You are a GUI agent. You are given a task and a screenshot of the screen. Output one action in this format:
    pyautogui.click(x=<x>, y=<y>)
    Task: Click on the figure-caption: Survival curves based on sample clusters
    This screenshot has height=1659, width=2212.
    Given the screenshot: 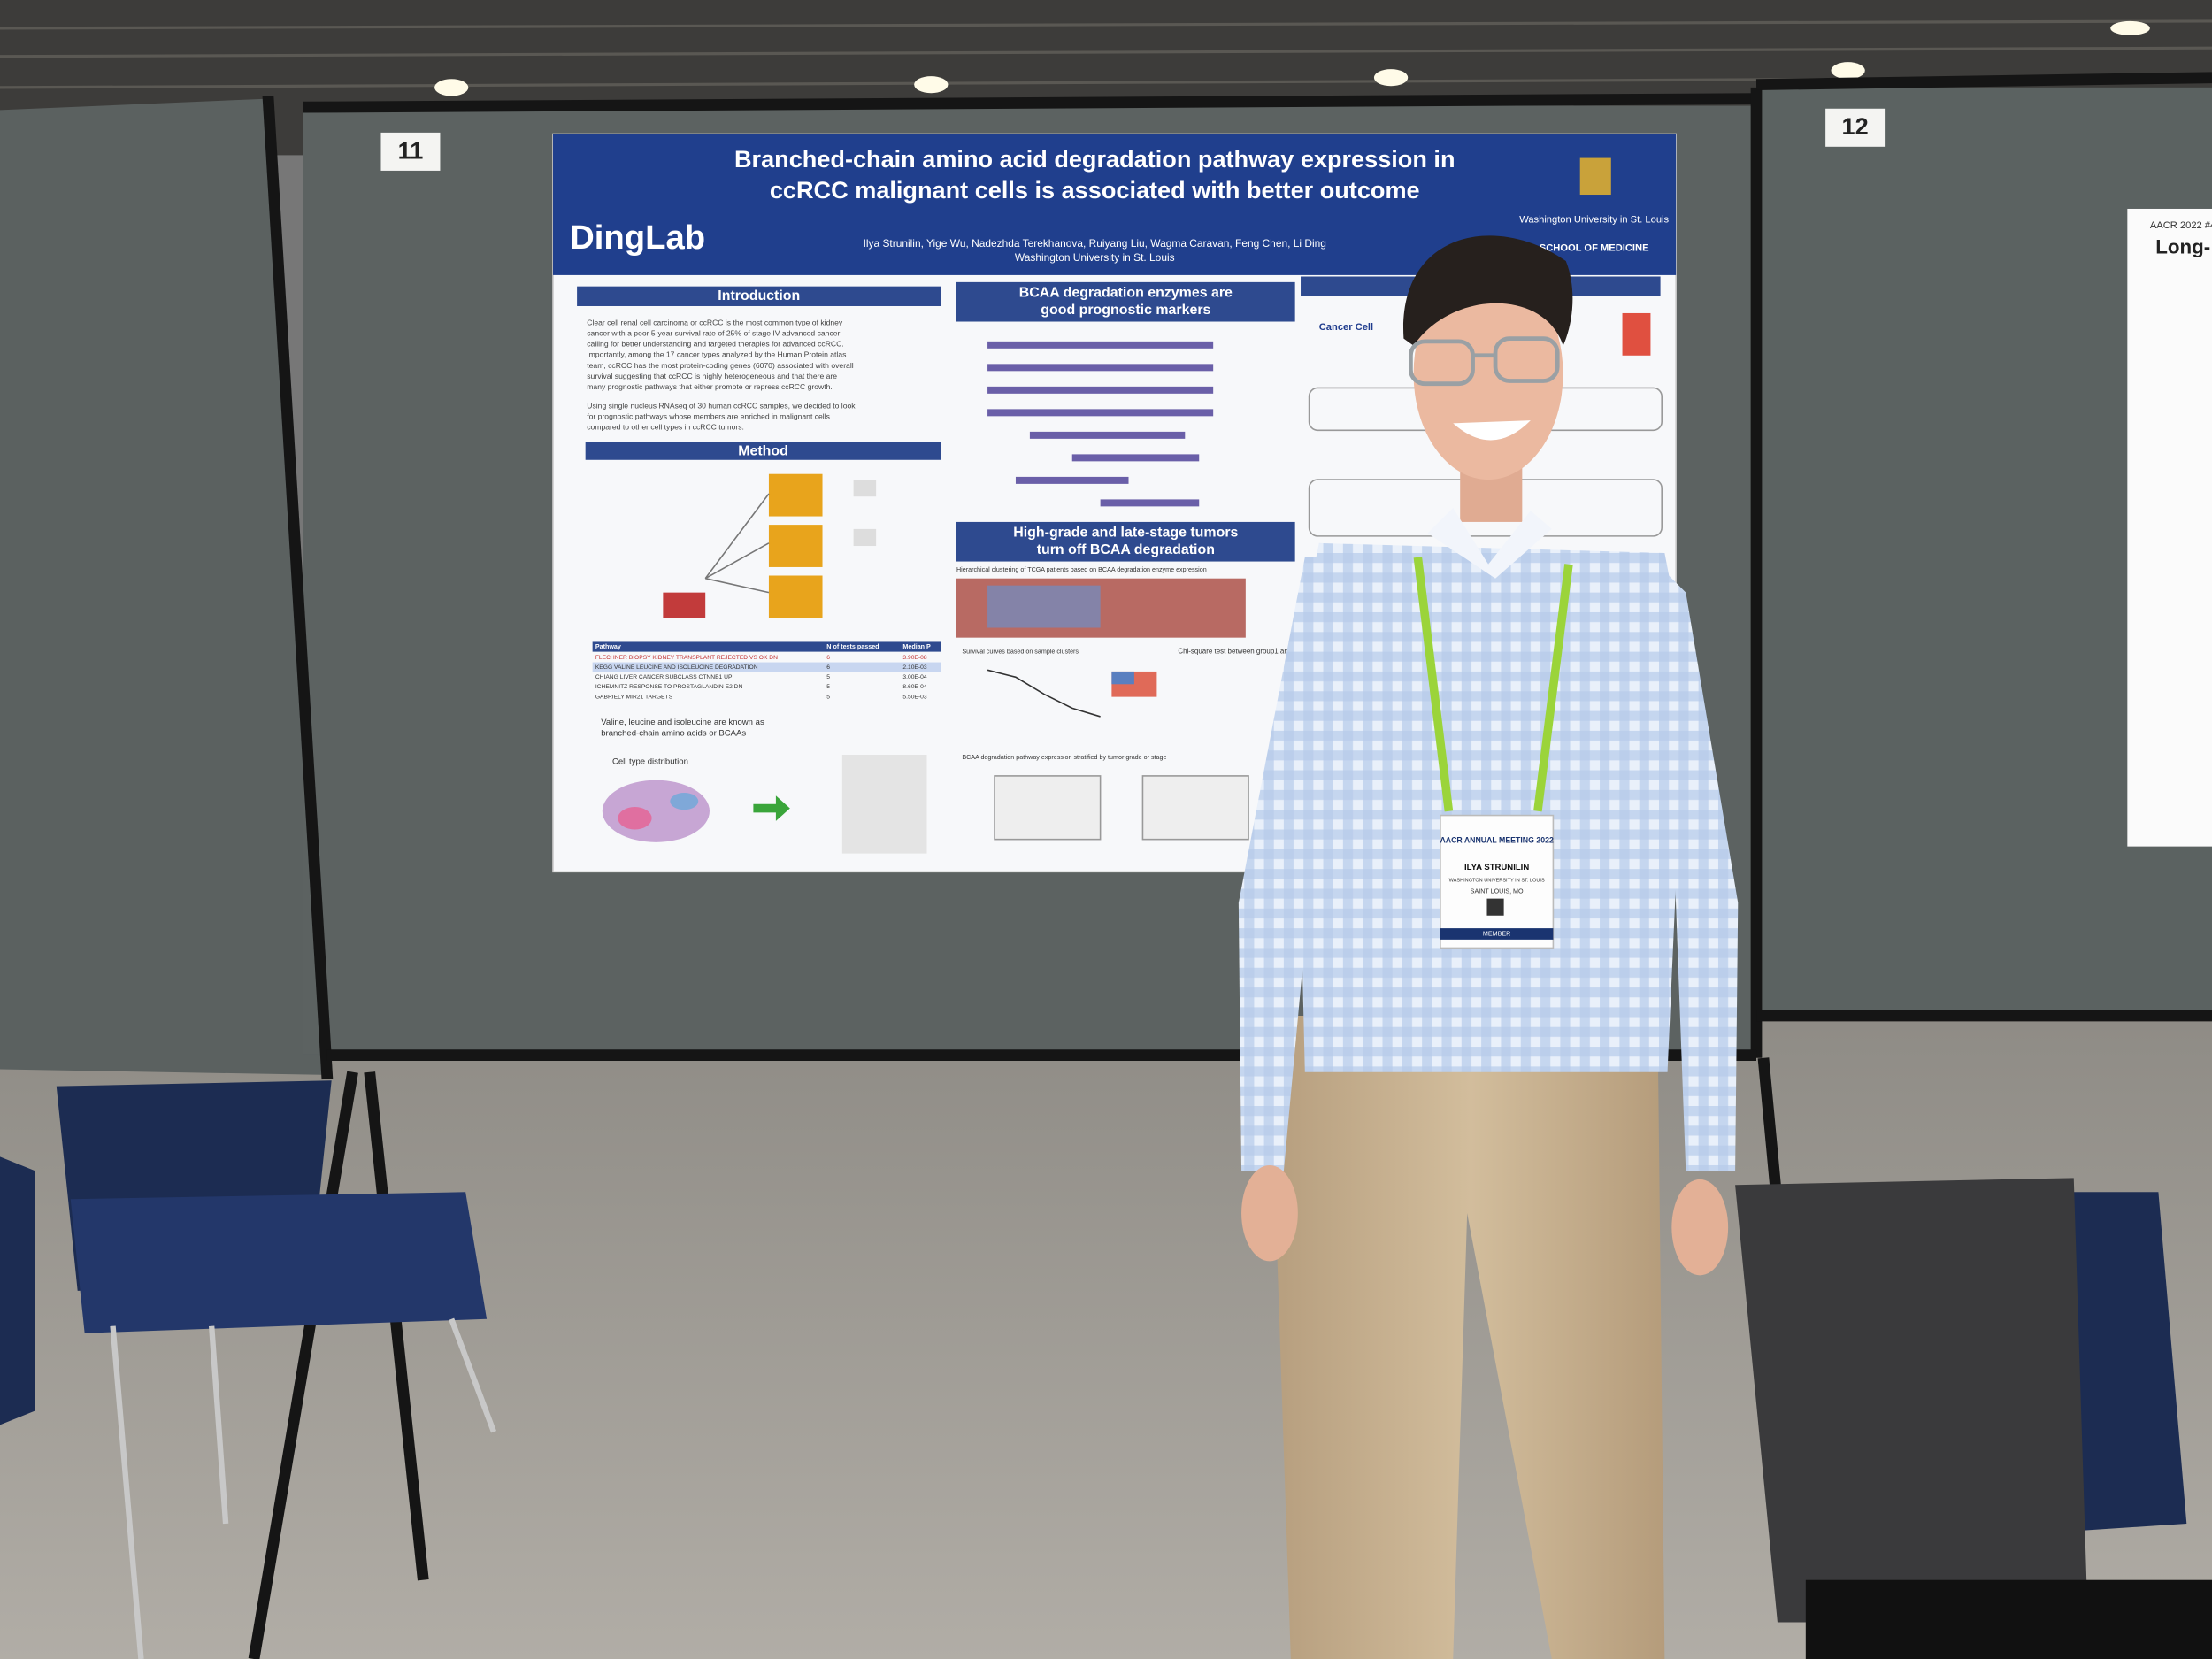 What is the action you would take?
    pyautogui.click(x=1020, y=652)
    